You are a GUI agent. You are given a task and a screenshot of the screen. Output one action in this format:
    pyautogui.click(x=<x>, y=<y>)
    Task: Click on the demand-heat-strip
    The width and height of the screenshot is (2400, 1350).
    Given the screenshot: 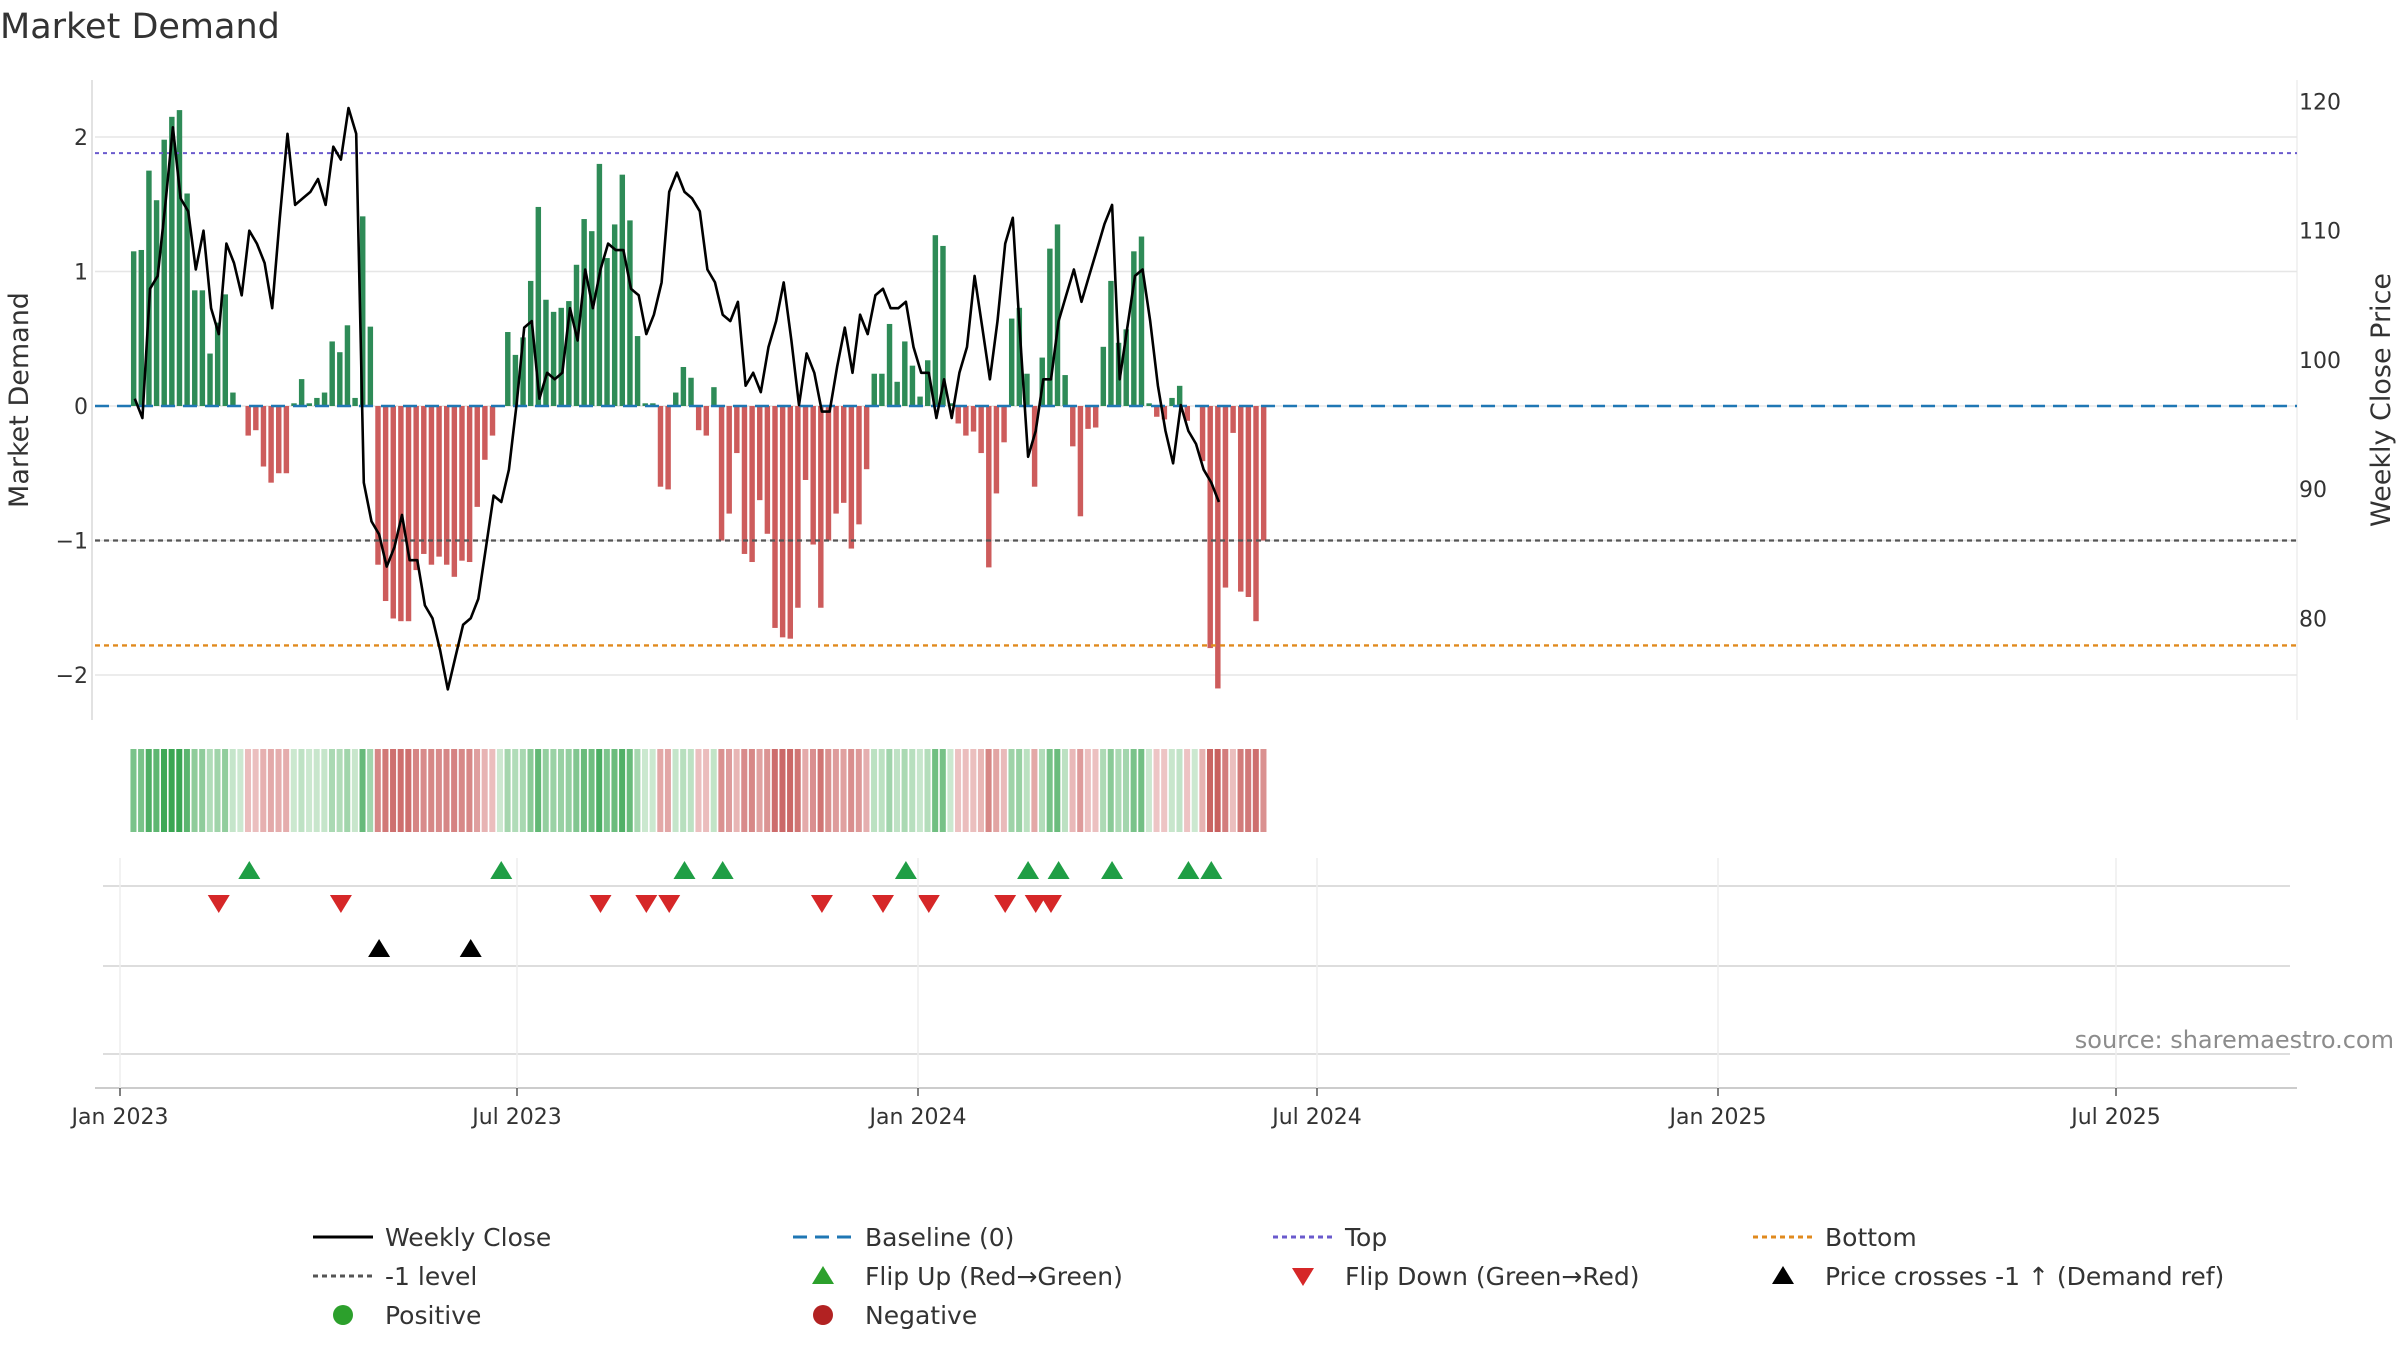 What is the action you would take?
    pyautogui.click(x=698, y=790)
    